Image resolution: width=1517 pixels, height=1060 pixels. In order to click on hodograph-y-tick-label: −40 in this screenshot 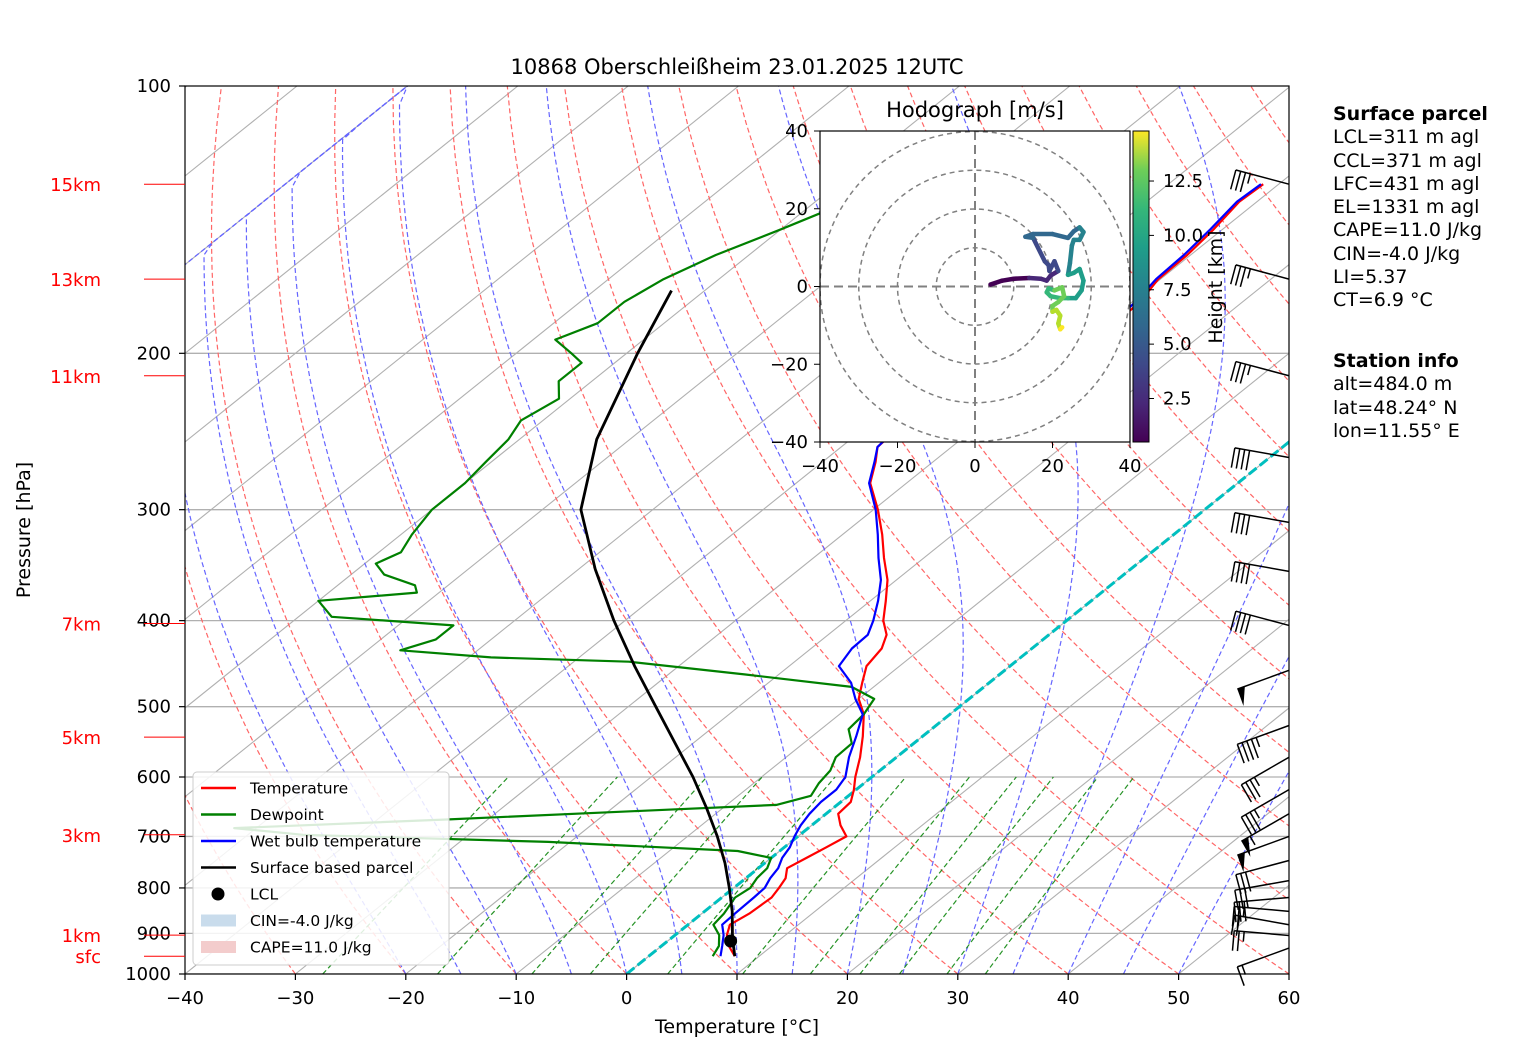, I will do `click(789, 442)`.